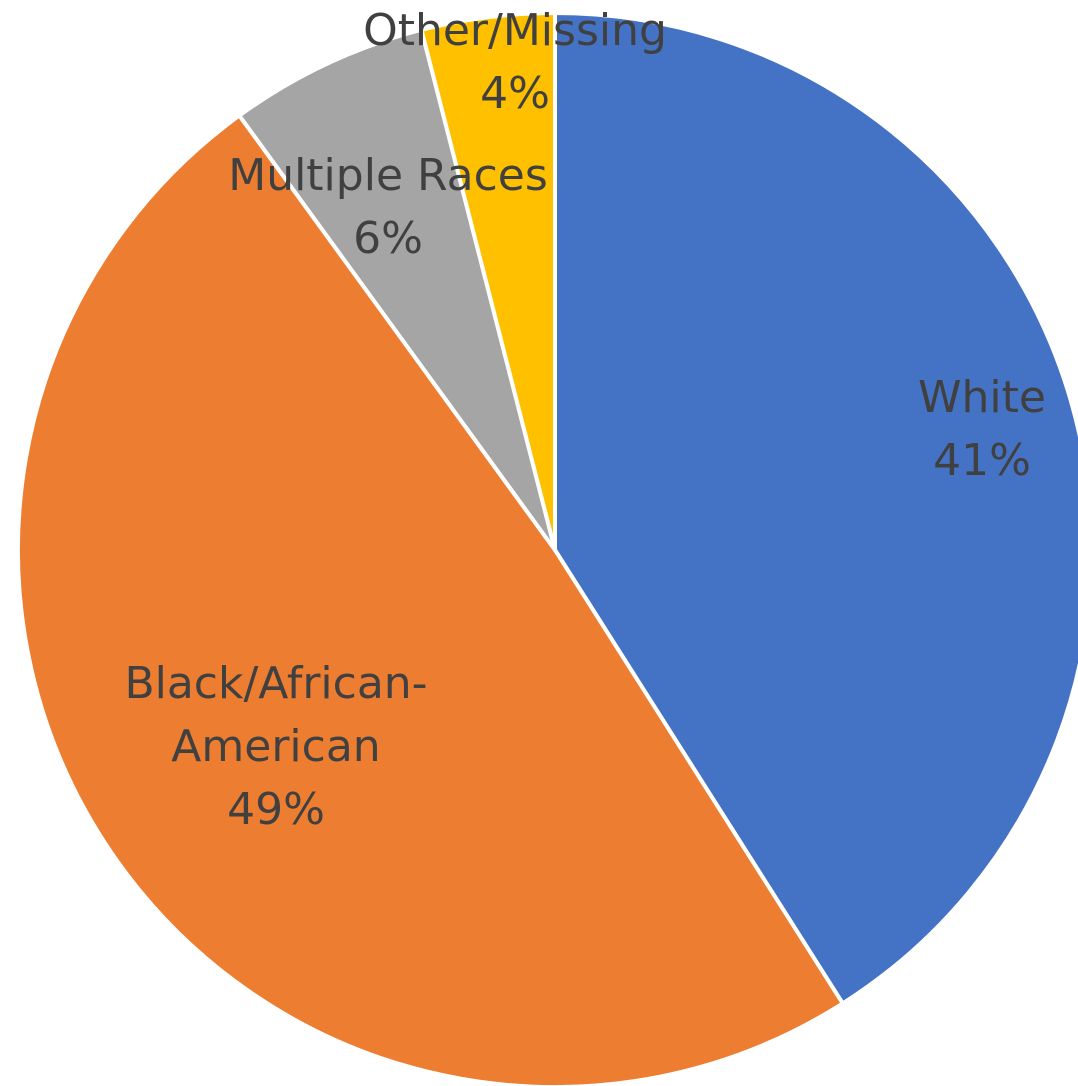 Image resolution: width=1078 pixels, height=1086 pixels. Describe the element at coordinates (275, 746) in the screenshot. I see `data-label-category: American` at that location.